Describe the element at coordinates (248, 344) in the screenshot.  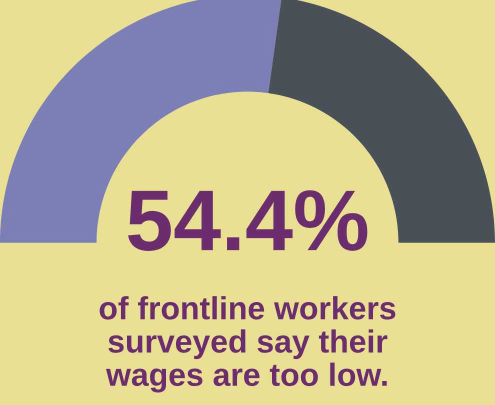
I see `text: of frontline workers surveyed say their wages are too low.` at that location.